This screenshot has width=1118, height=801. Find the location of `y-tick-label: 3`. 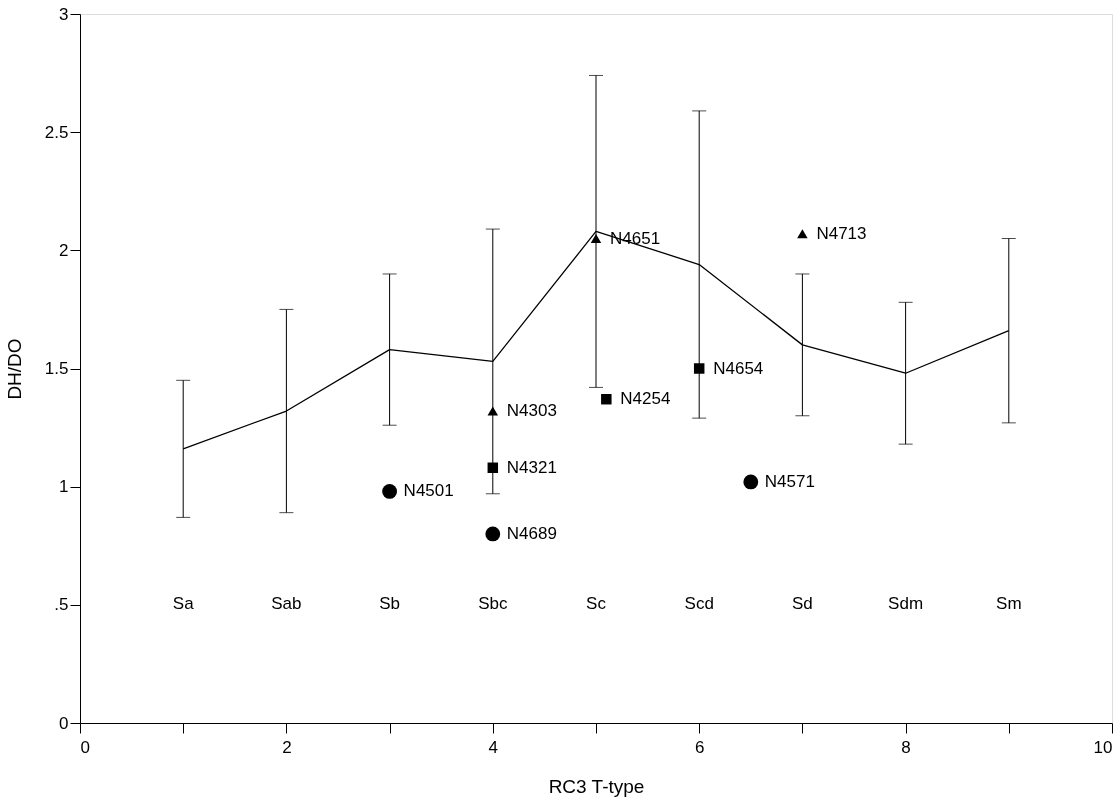

y-tick-label: 3 is located at coordinates (64, 14).